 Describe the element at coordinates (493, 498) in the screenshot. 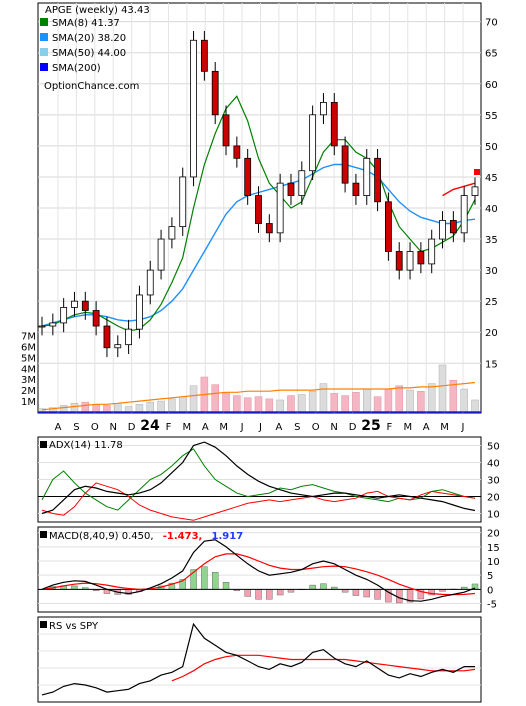

I see `adx-tick-label: 20` at that location.